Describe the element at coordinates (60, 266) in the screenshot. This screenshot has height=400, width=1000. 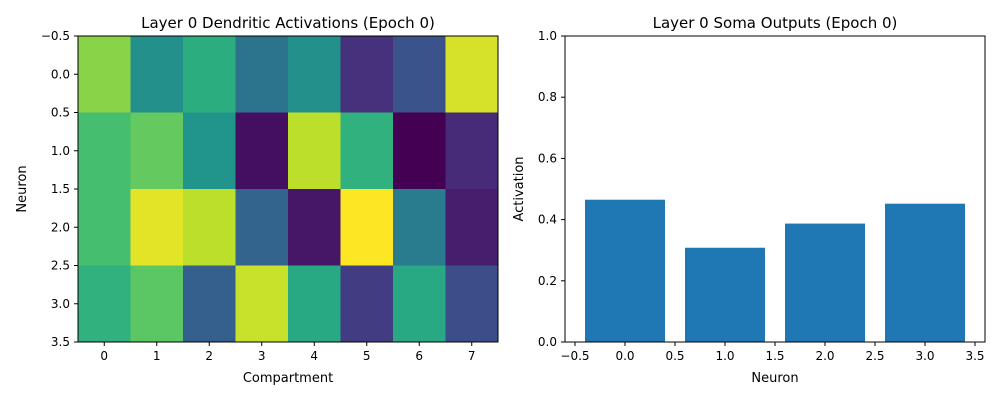
I see `y-tick-label: 2.5` at that location.